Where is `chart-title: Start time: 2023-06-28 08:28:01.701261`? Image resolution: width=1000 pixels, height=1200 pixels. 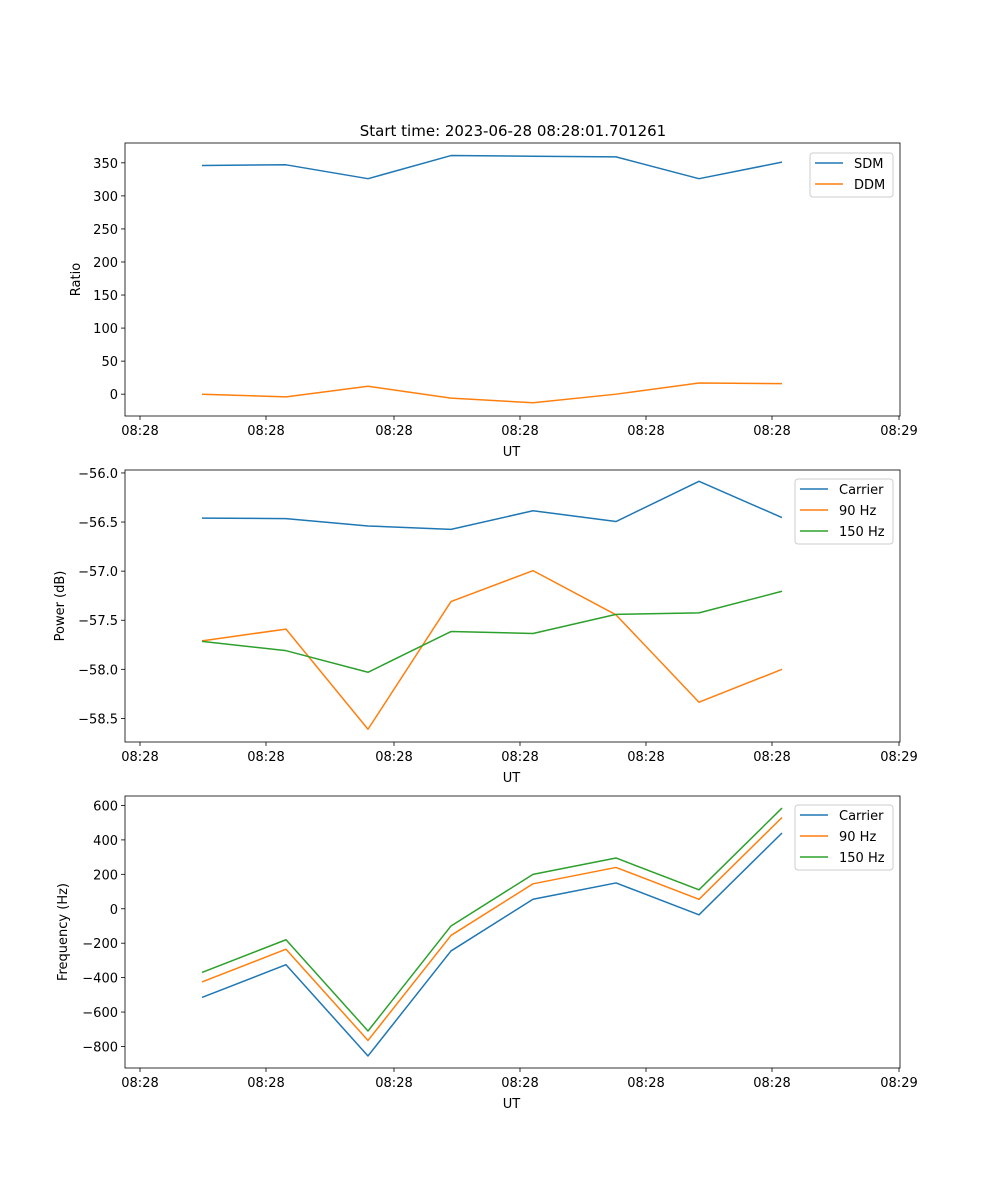 chart-title: Start time: 2023-06-28 08:28:01.701261 is located at coordinates (513, 131).